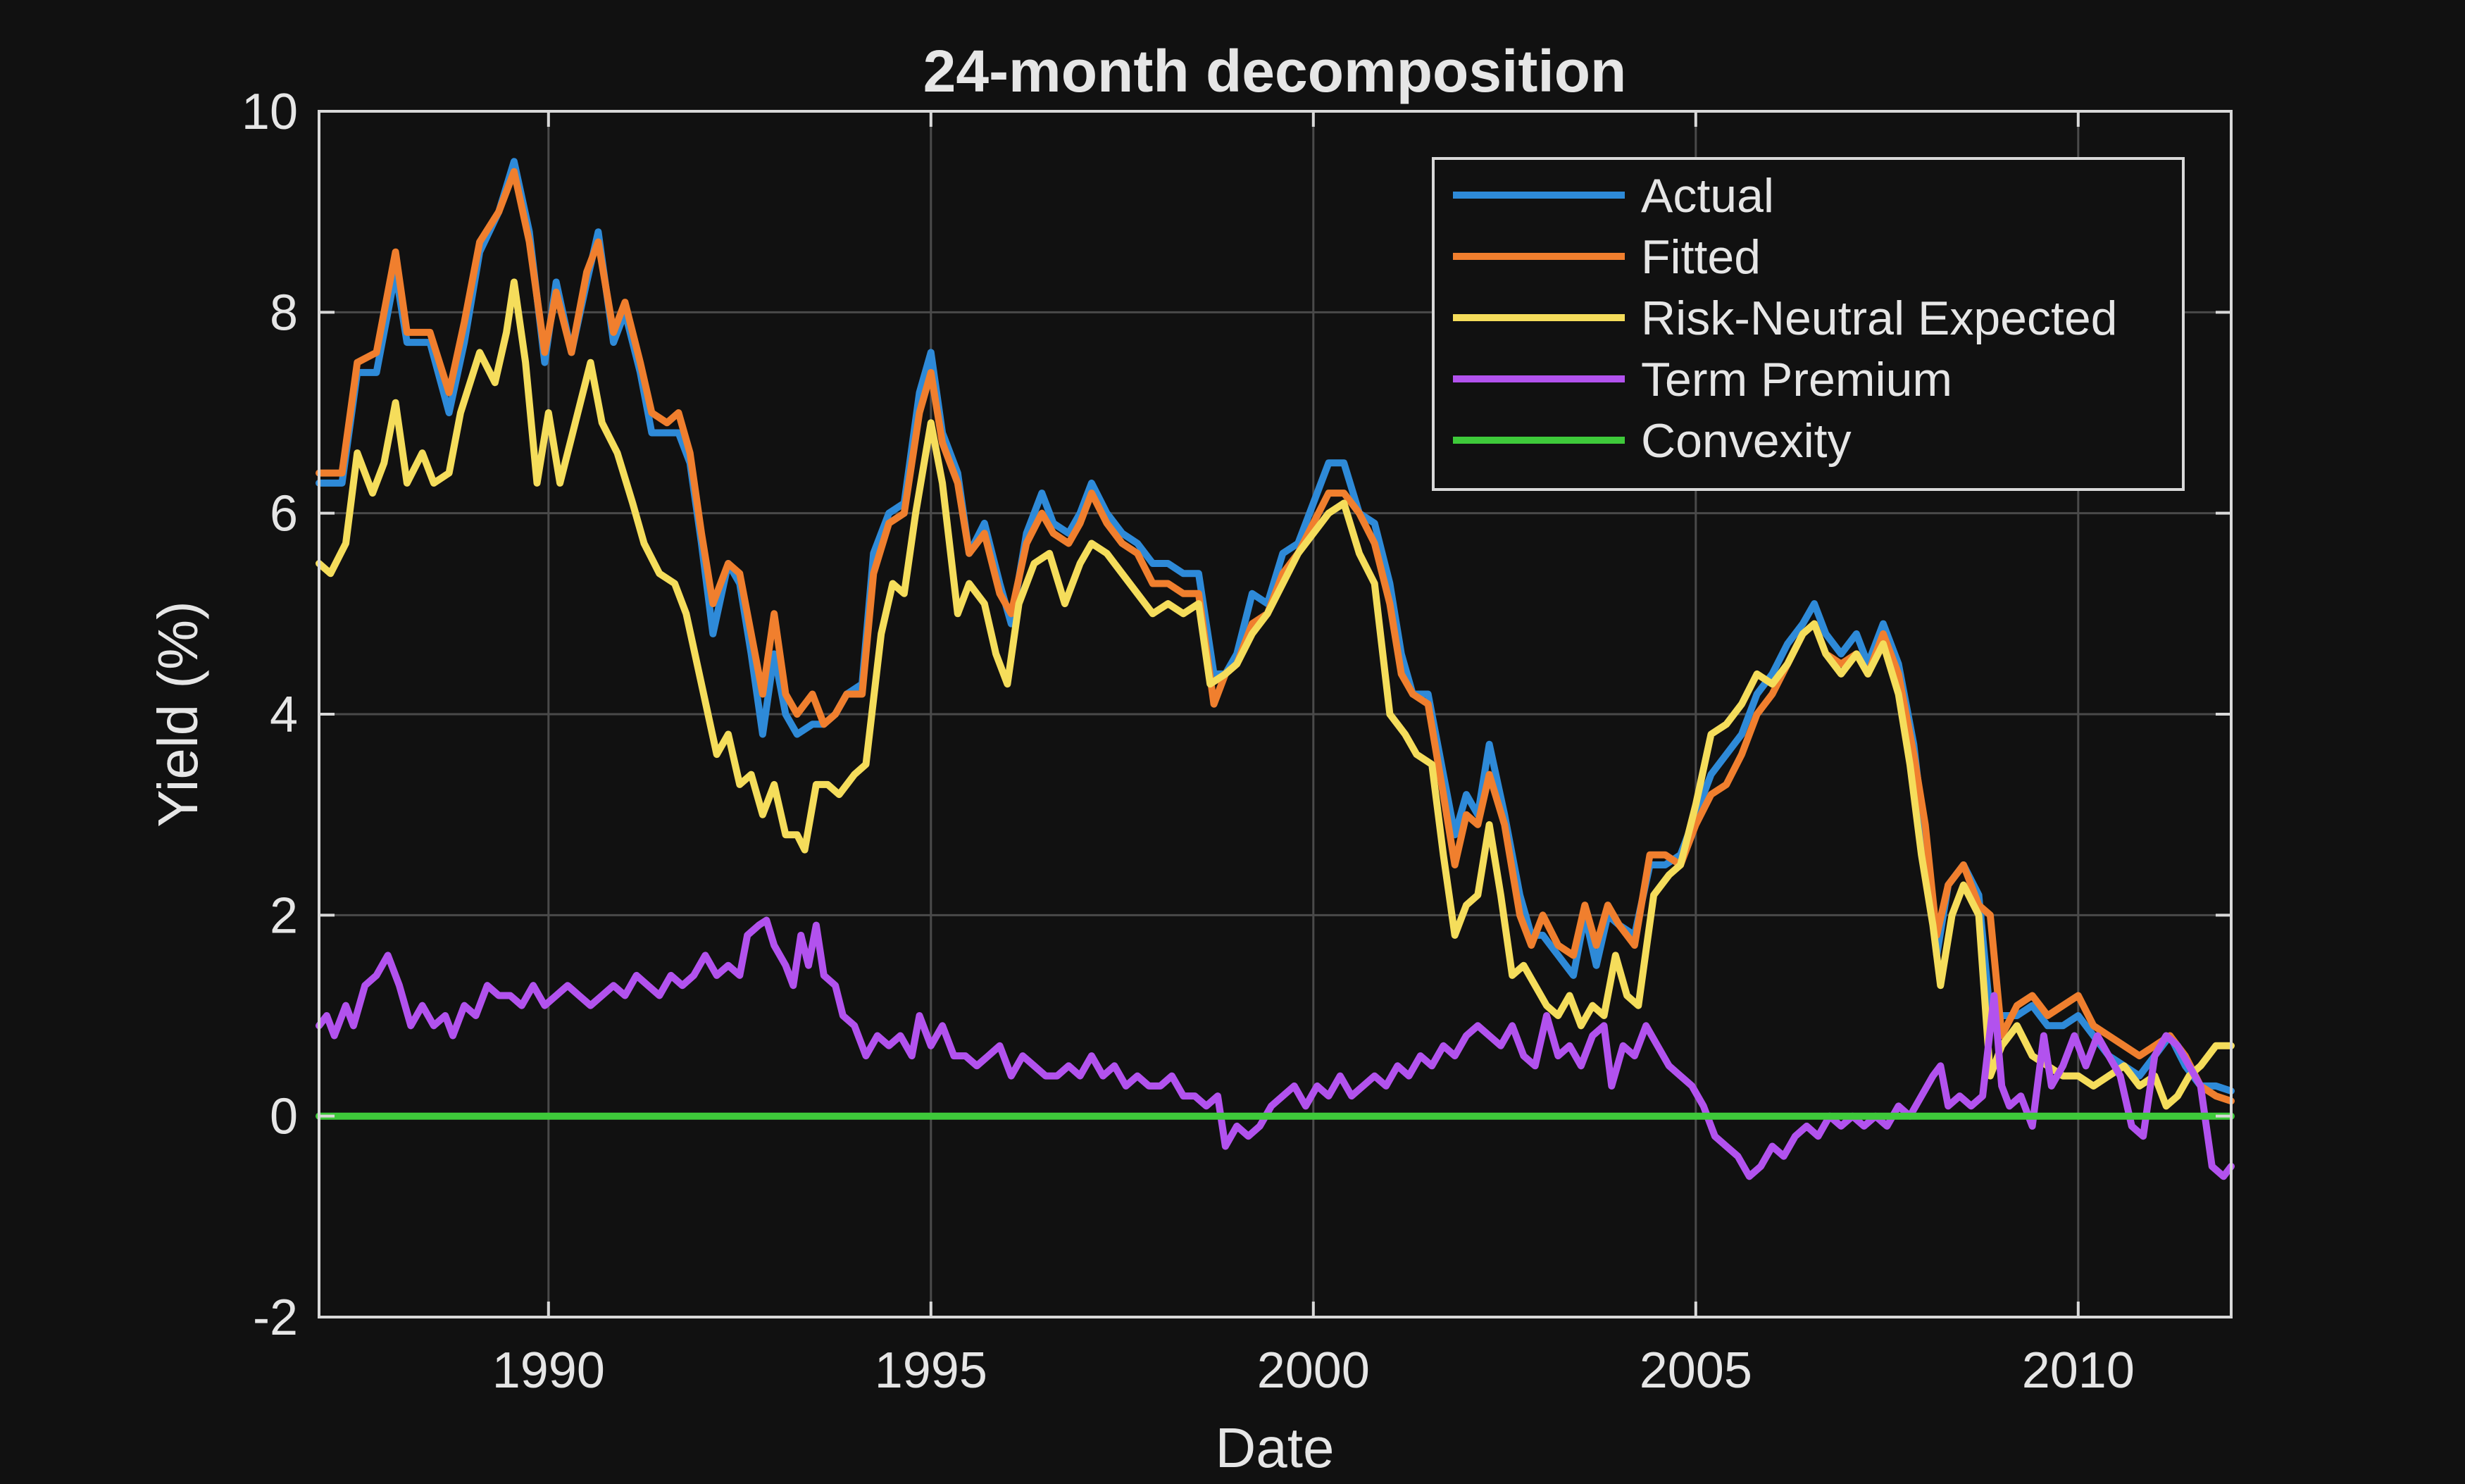 The height and width of the screenshot is (1484, 2465). What do you see at coordinates (1313, 1370) in the screenshot?
I see `x-tick-label: 2000` at bounding box center [1313, 1370].